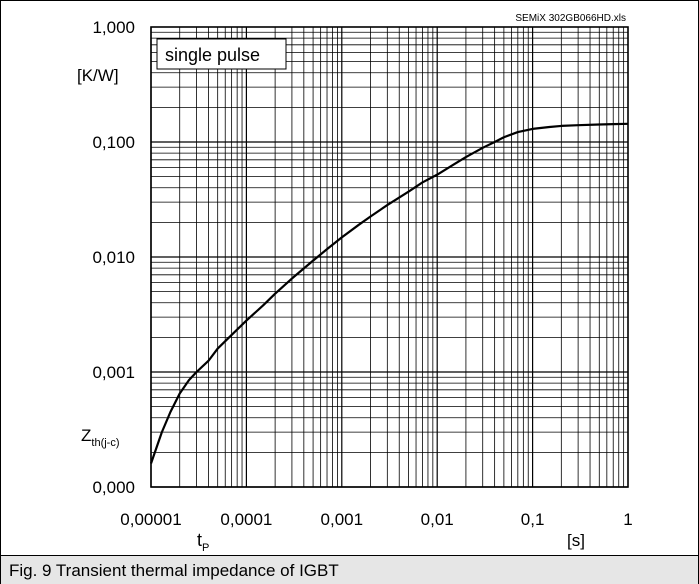  I want to click on y-axis-label: Zth(j-c), so click(100, 437).